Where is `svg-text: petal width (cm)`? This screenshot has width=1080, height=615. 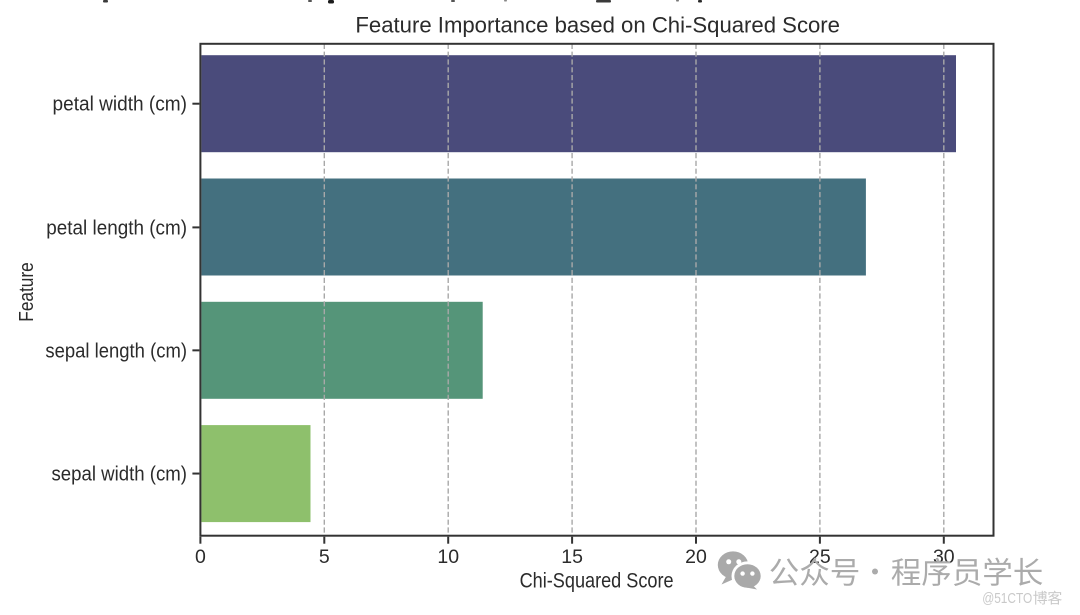
svg-text: petal width (cm) is located at coordinates (120, 105).